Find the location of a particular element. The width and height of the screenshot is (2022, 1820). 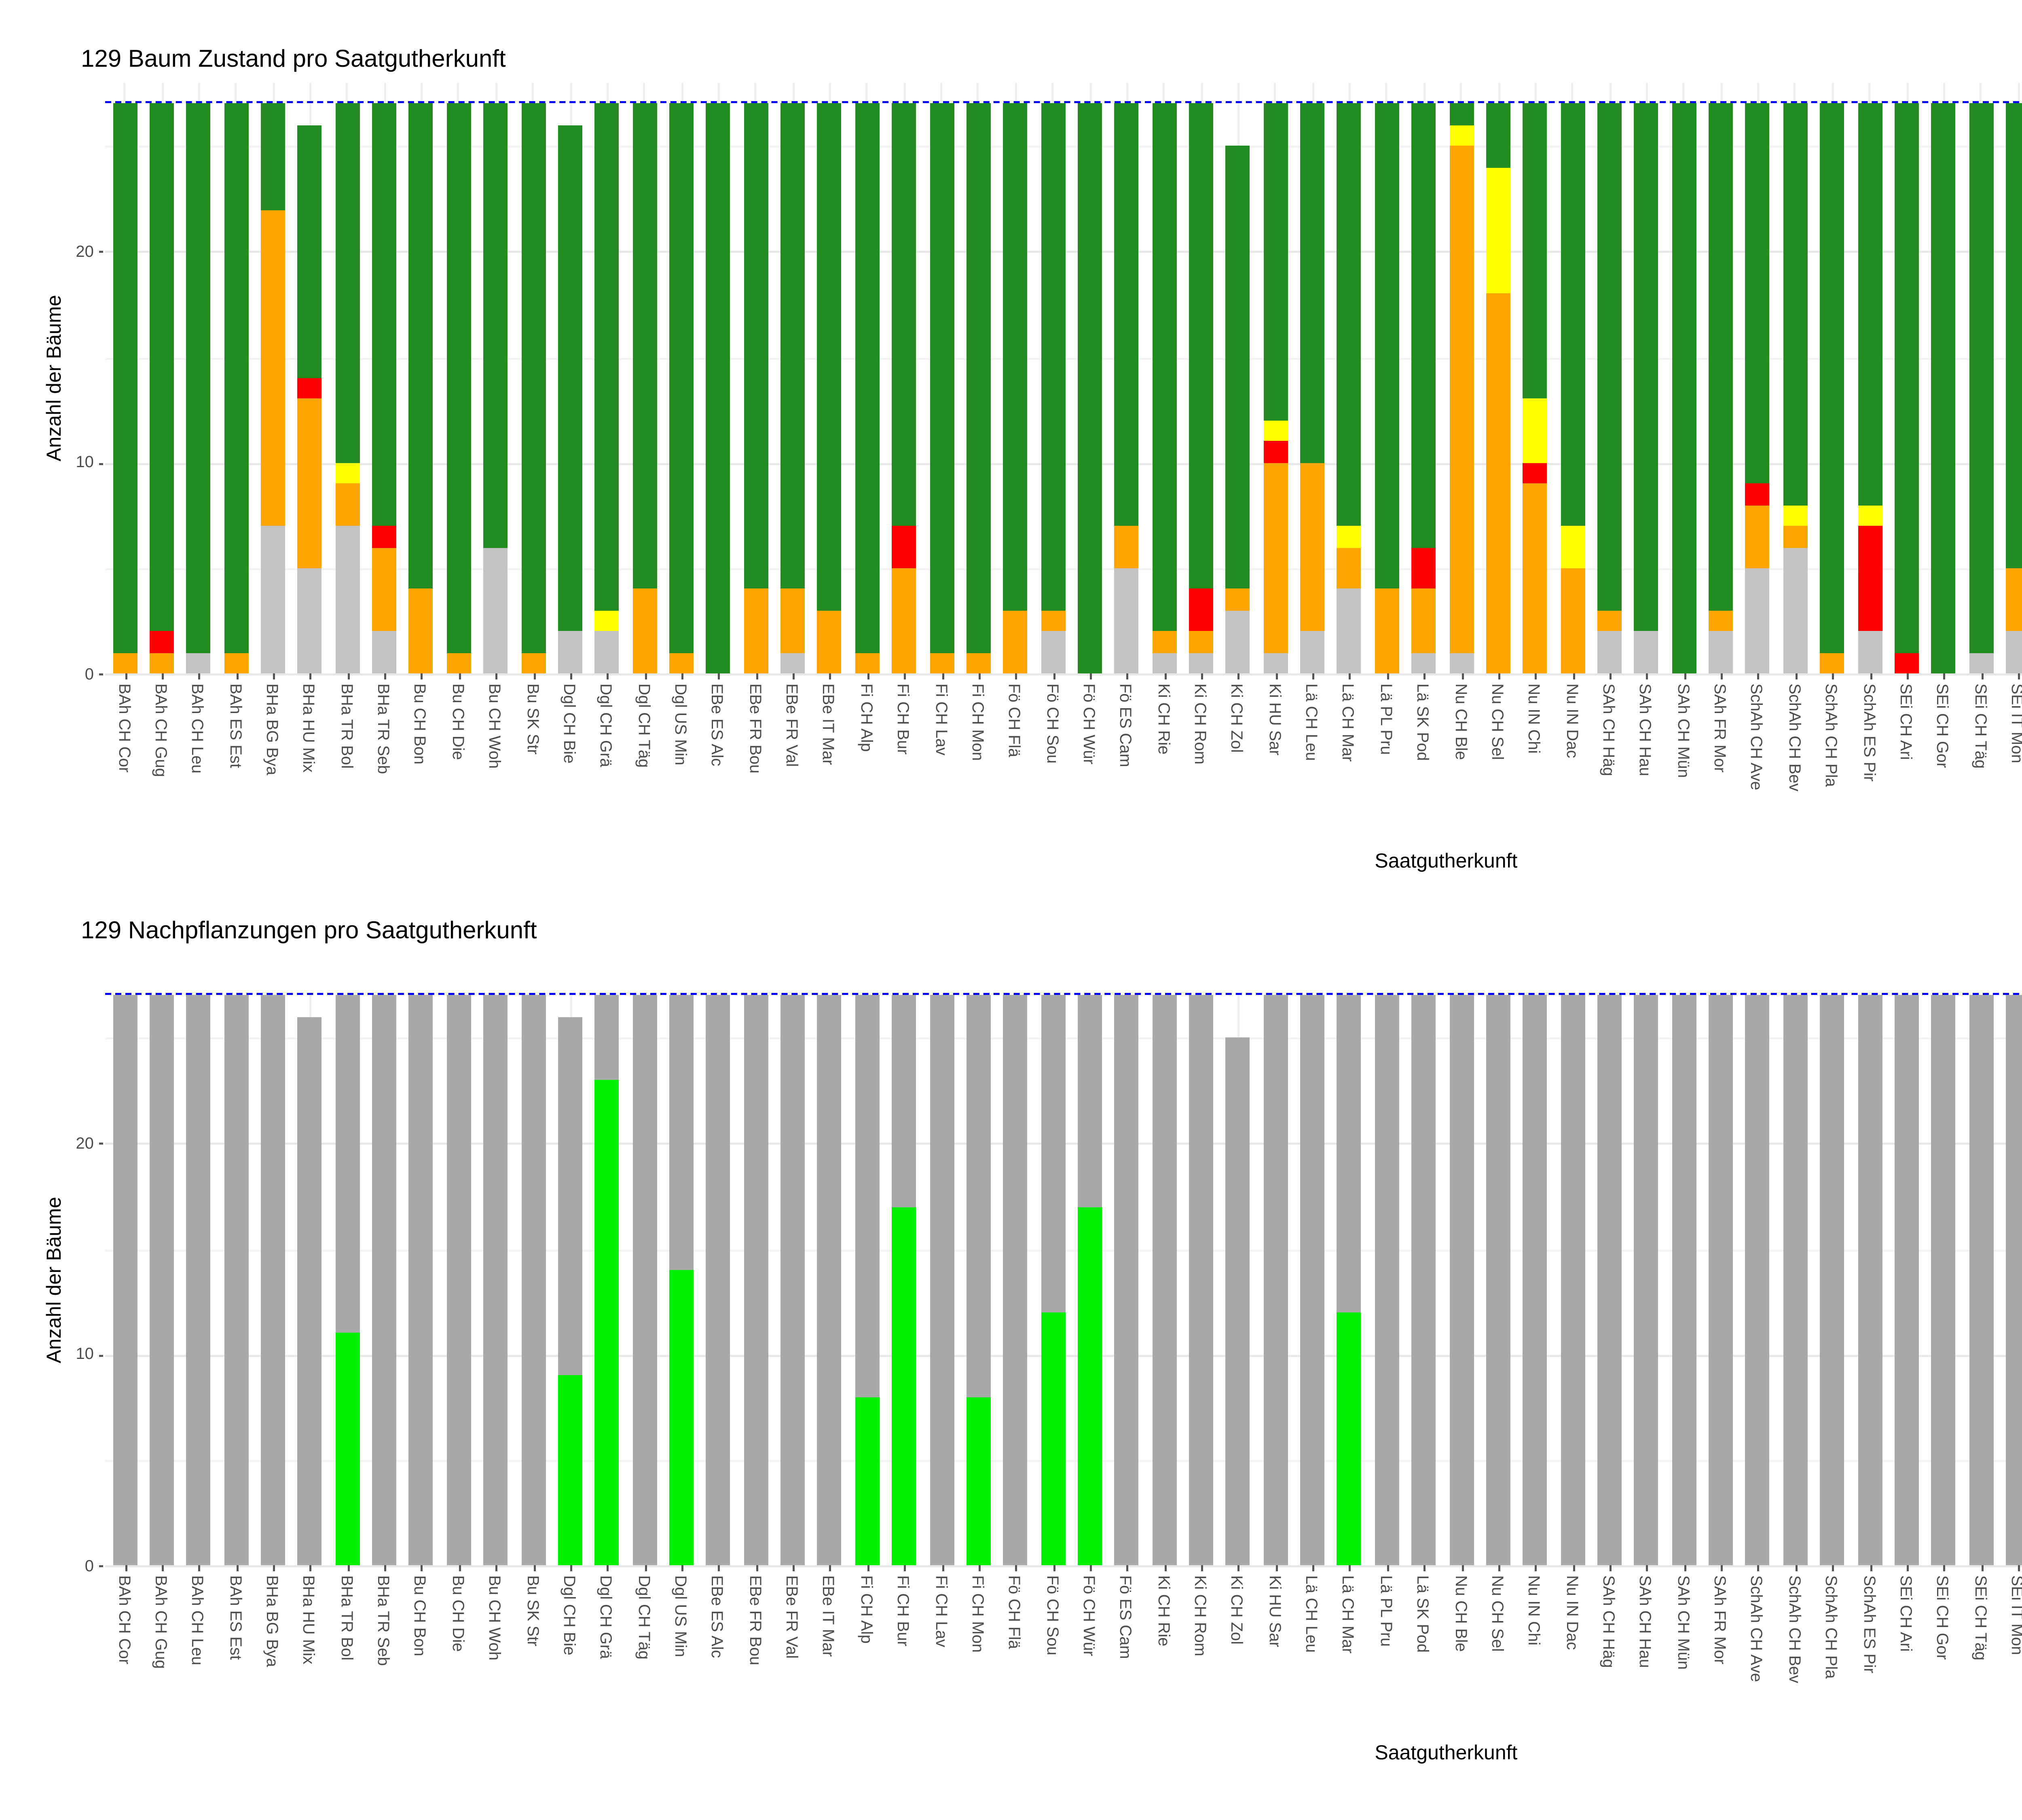

y-tick-label: 0 is located at coordinates (89, 674).